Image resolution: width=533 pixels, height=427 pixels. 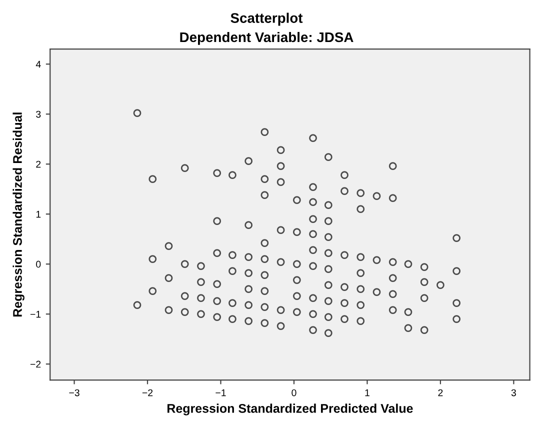 I want to click on y-axis-title: Regression Standardized Residual, so click(x=18, y=214).